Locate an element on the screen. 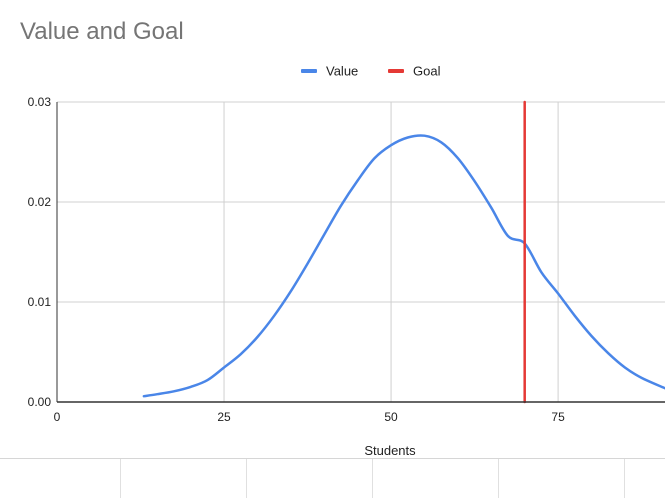 The height and width of the screenshot is (498, 665). legend-label-value: Value is located at coordinates (342, 71).